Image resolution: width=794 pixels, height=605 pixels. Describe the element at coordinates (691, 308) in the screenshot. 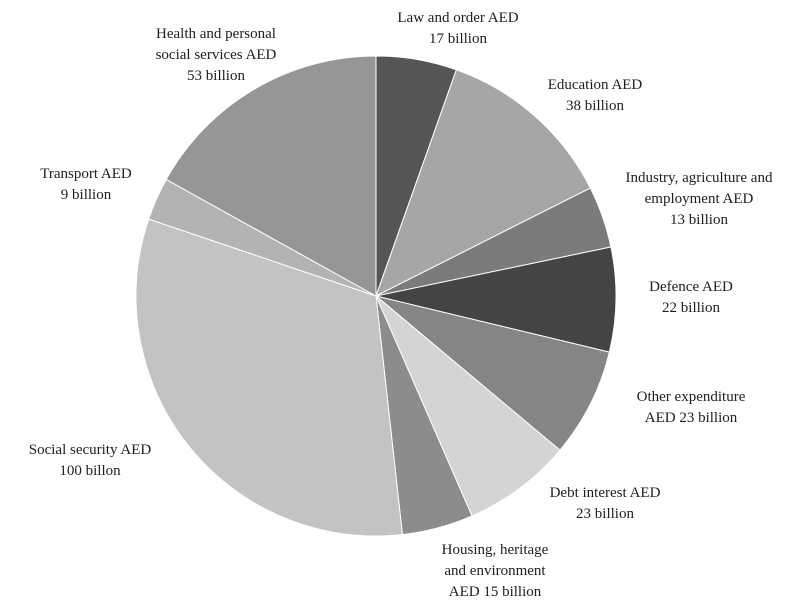

I see `slice-label-line: 22 billion` at that location.